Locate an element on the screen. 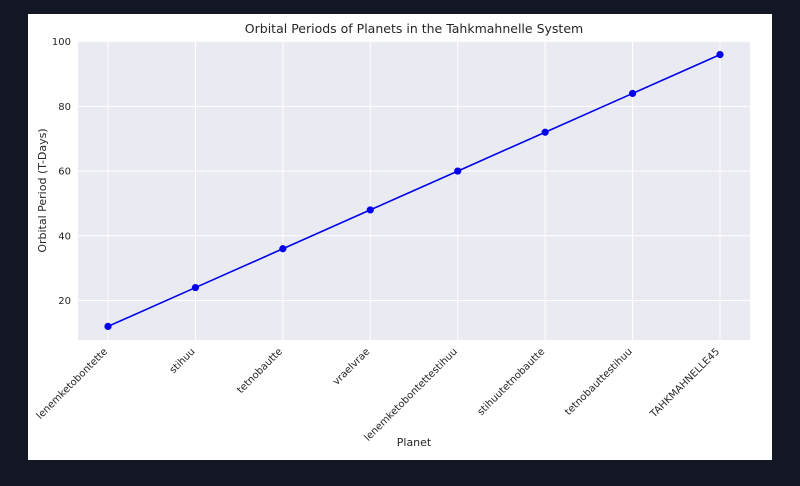  y-tick-label: 60 is located at coordinates (64, 172).